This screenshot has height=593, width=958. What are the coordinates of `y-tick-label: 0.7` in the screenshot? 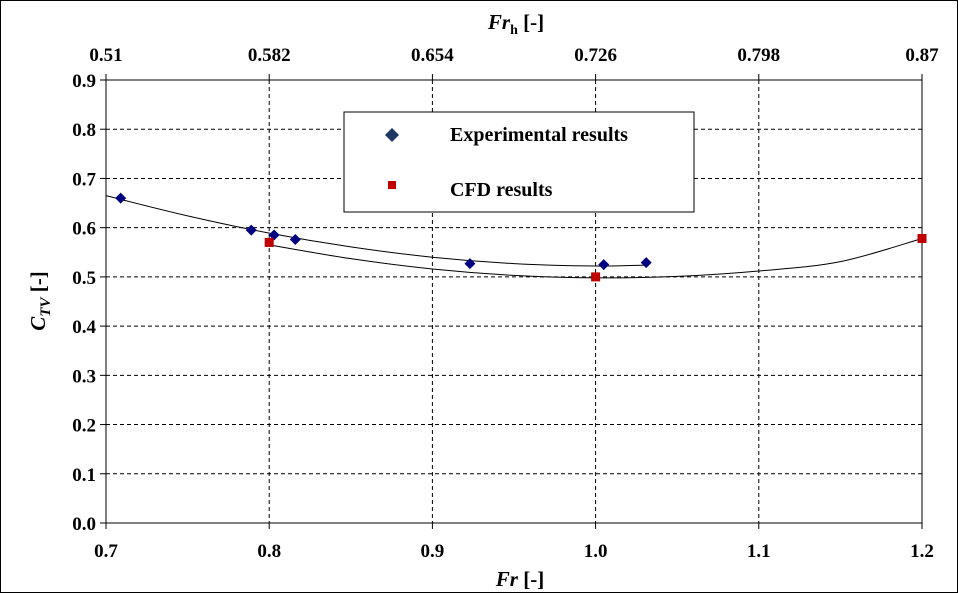 It's located at (84, 179).